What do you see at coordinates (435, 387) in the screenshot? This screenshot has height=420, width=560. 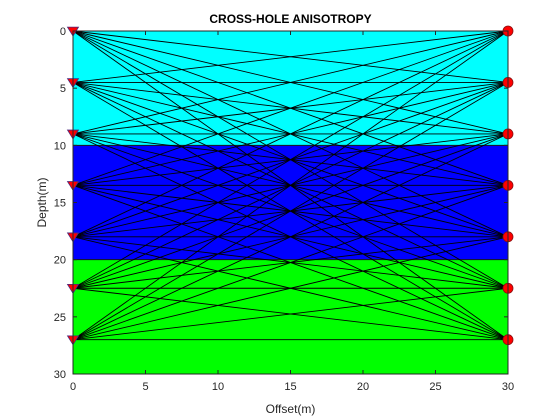 I see `x-tick-label: 25` at bounding box center [435, 387].